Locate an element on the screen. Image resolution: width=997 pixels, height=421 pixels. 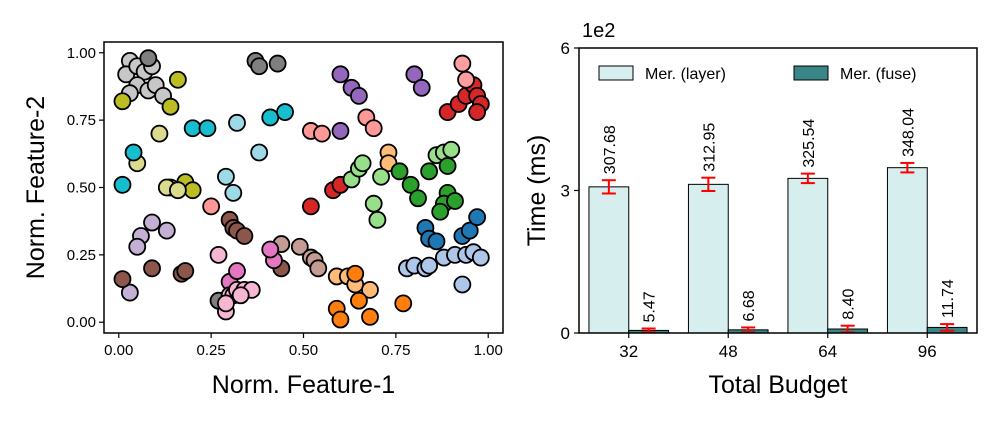
bar-value-label: 307.68 is located at coordinates (610, 149).